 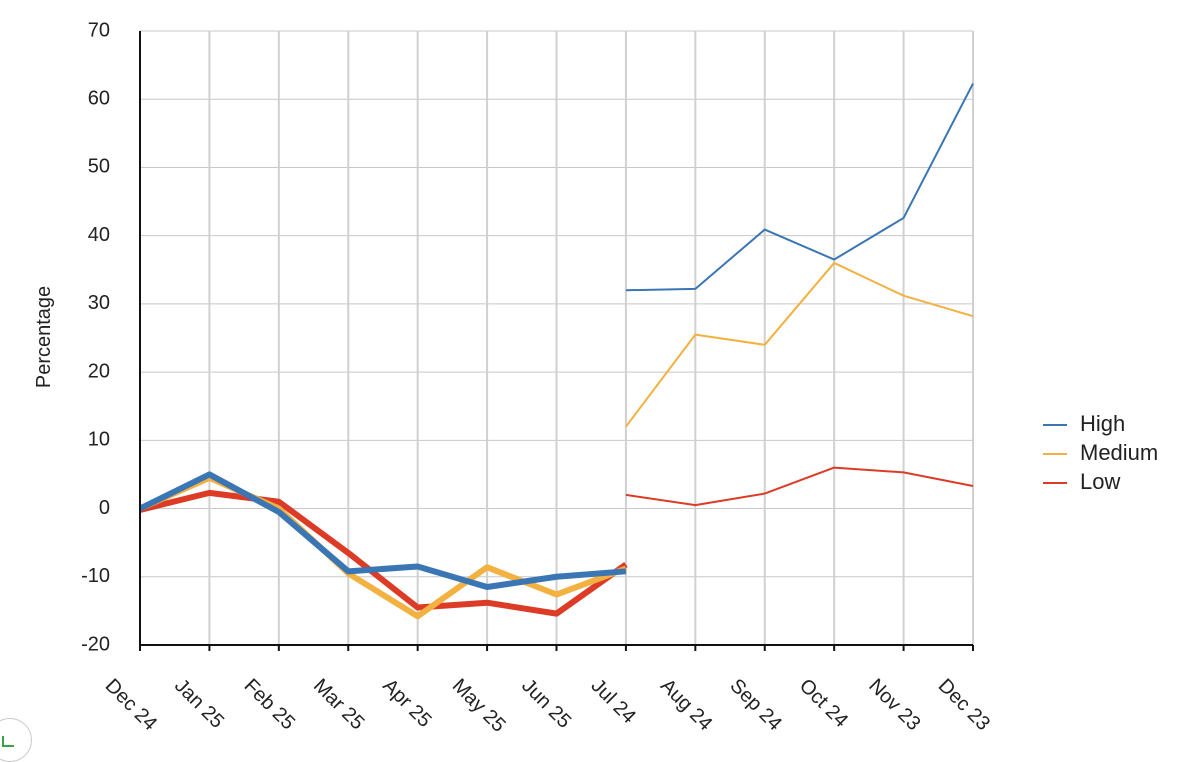 What do you see at coordinates (686, 705) in the screenshot?
I see `x-tick-label: Aug 24` at bounding box center [686, 705].